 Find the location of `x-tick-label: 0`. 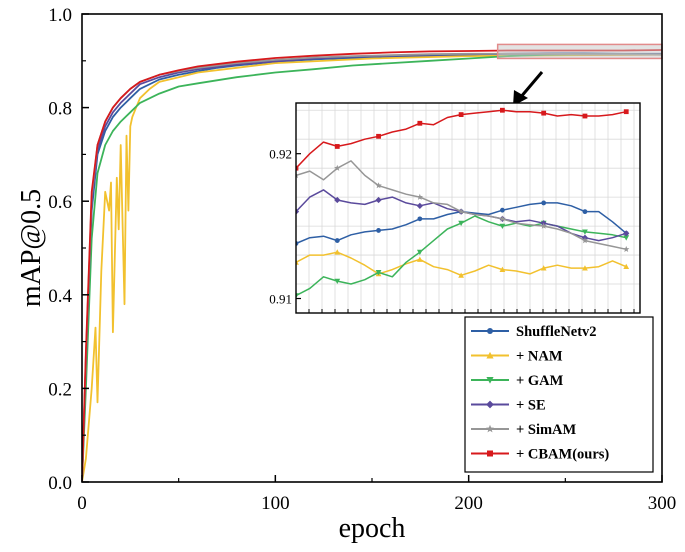

x-tick-label: 0 is located at coordinates (82, 503).